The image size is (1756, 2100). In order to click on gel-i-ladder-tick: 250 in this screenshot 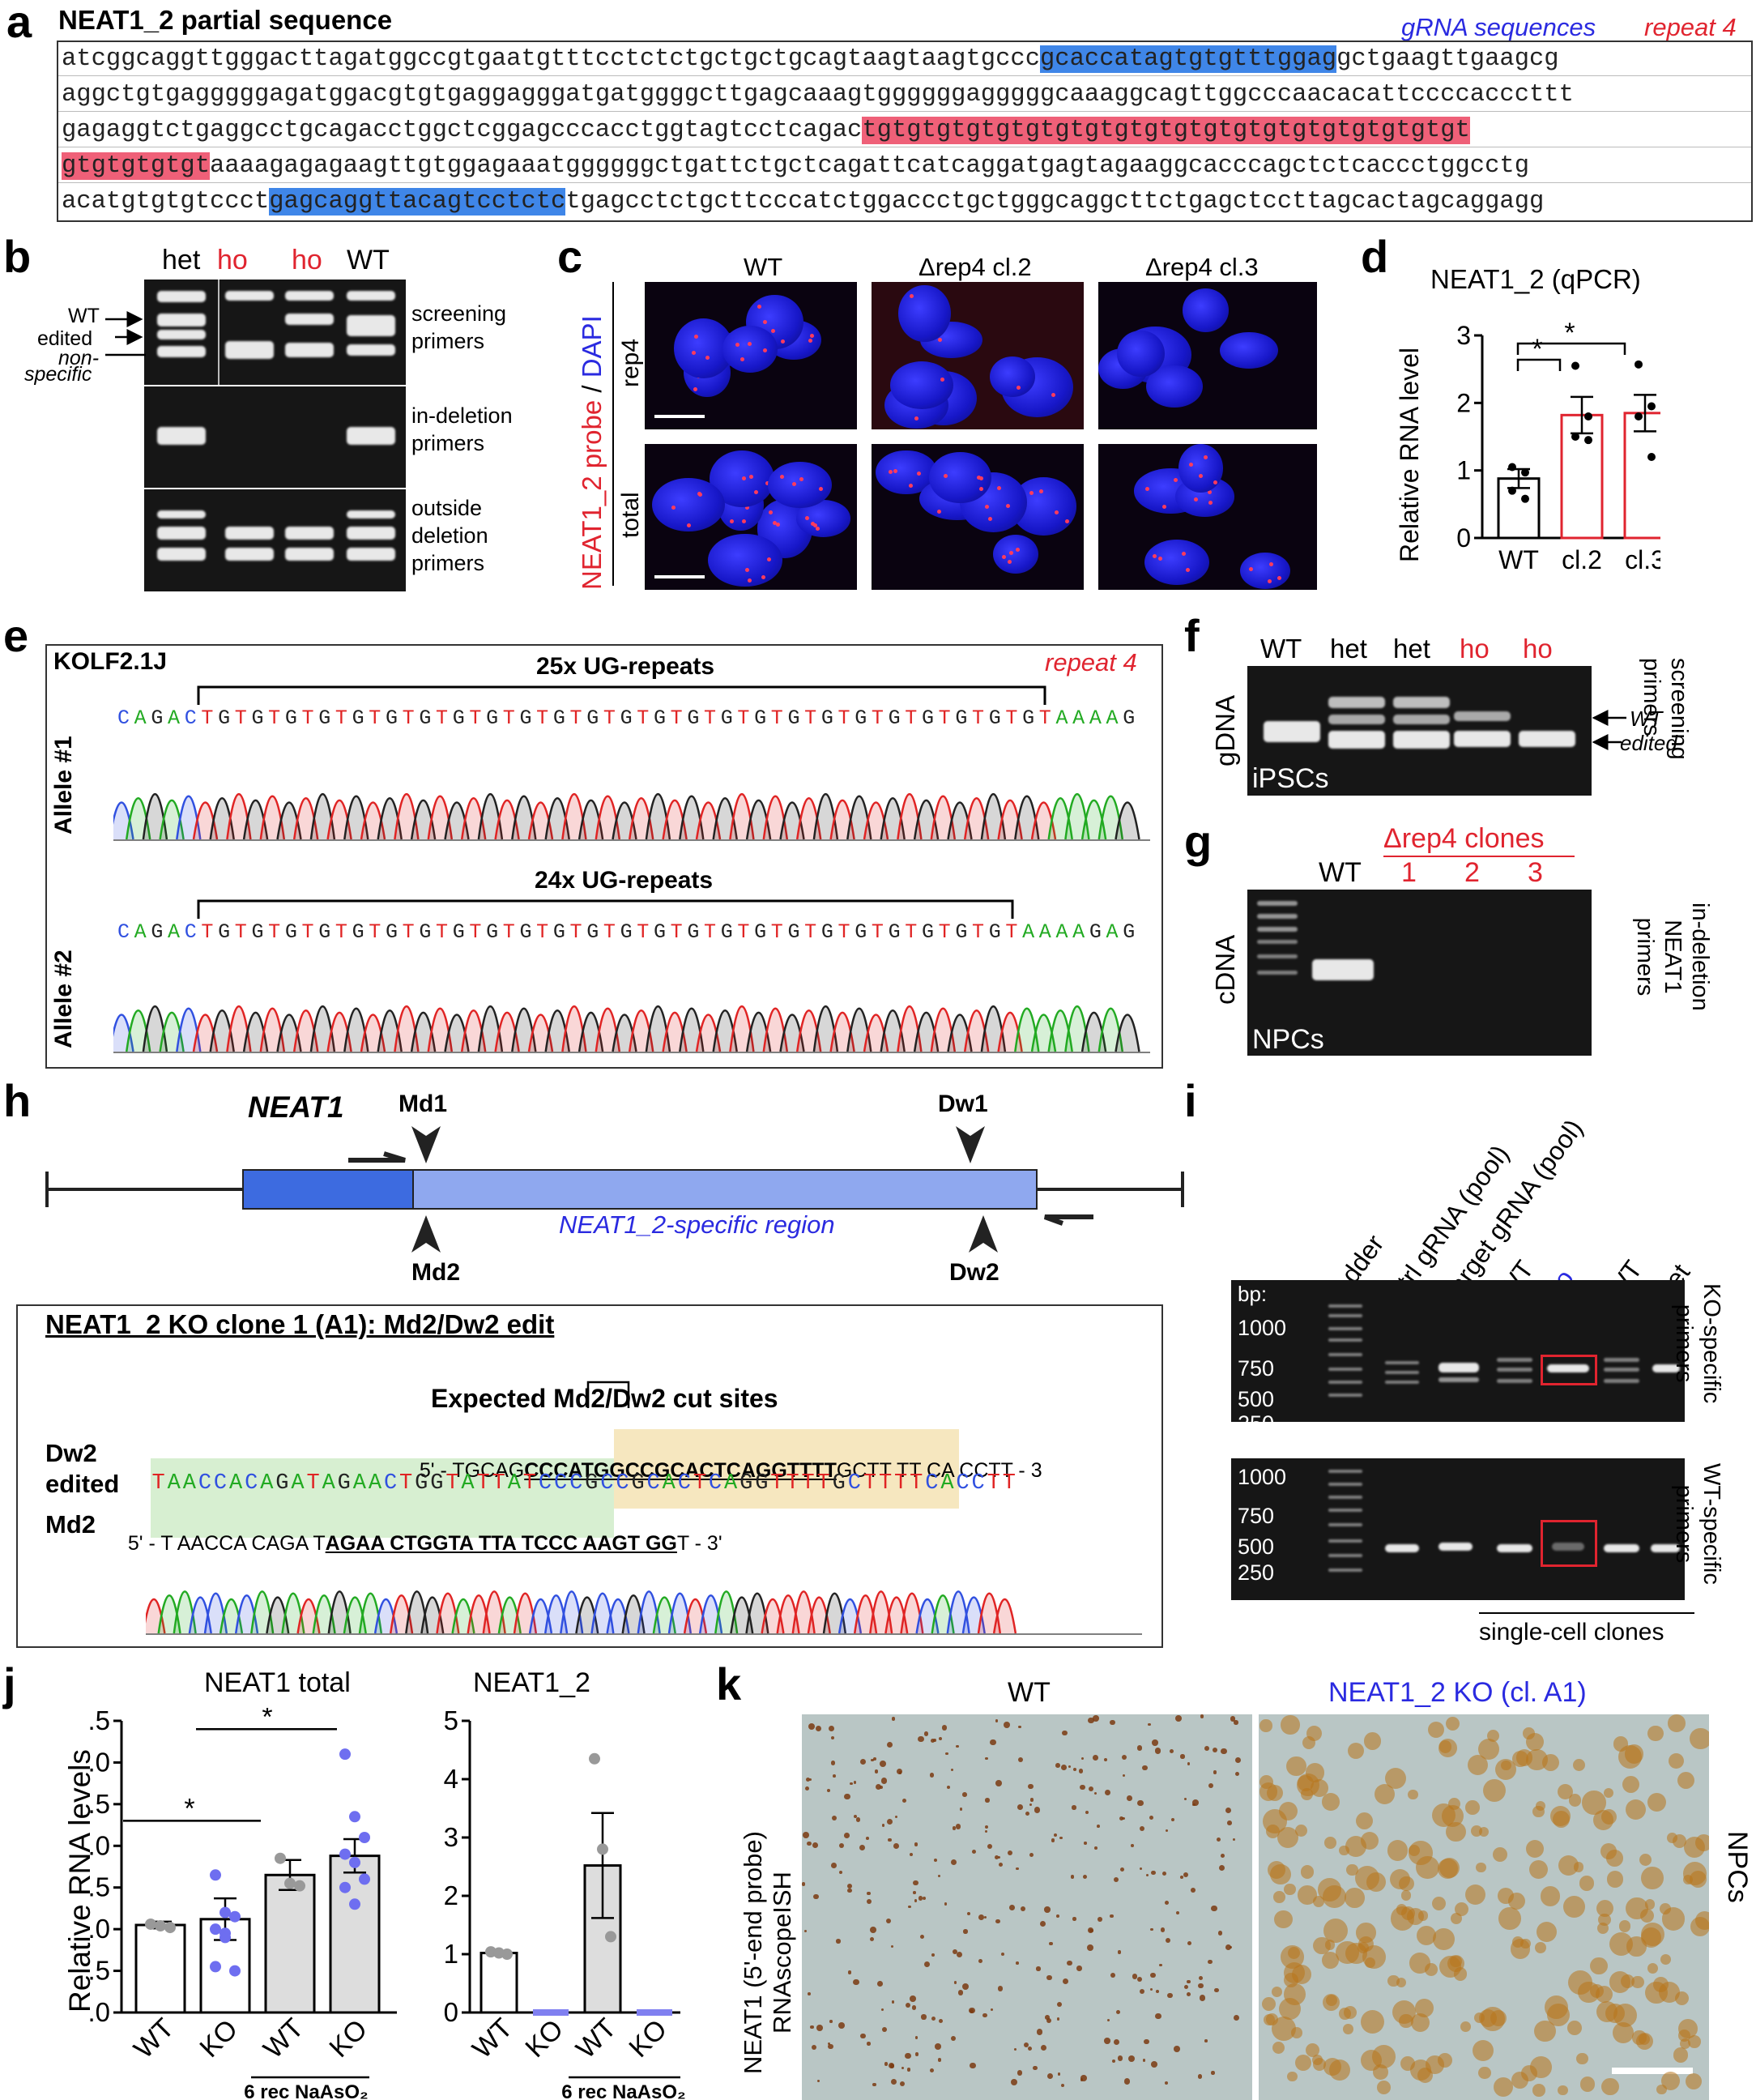, I will do `click(1256, 1572)`.